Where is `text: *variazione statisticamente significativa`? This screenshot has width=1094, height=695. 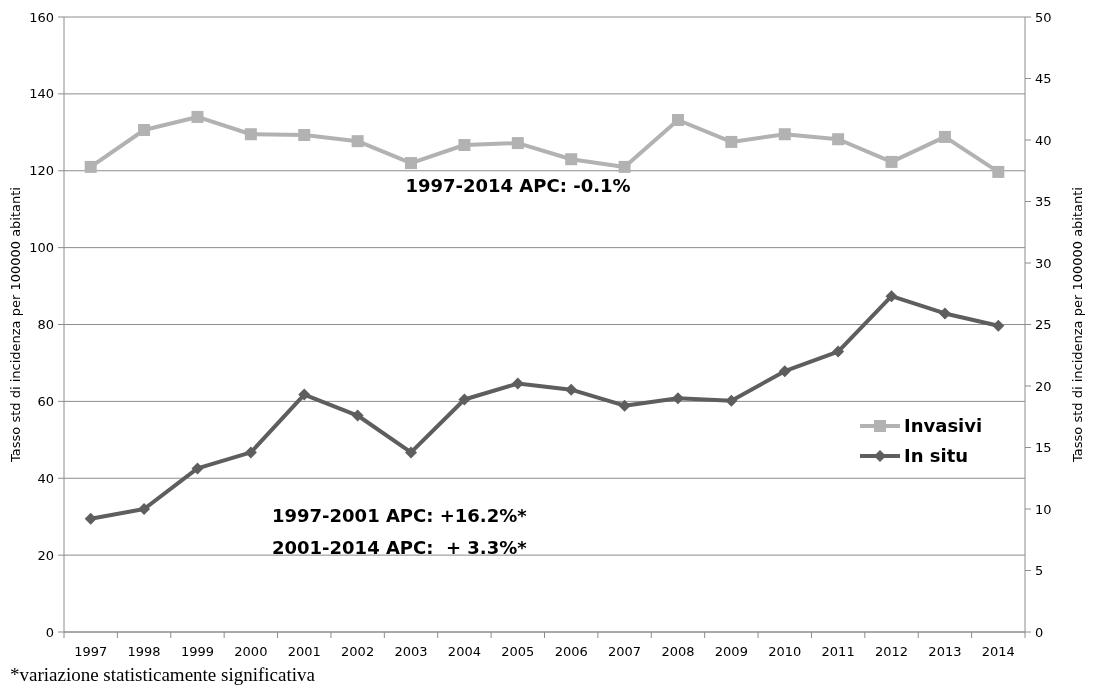
text: *variazione statisticamente significativa is located at coordinates (163, 674).